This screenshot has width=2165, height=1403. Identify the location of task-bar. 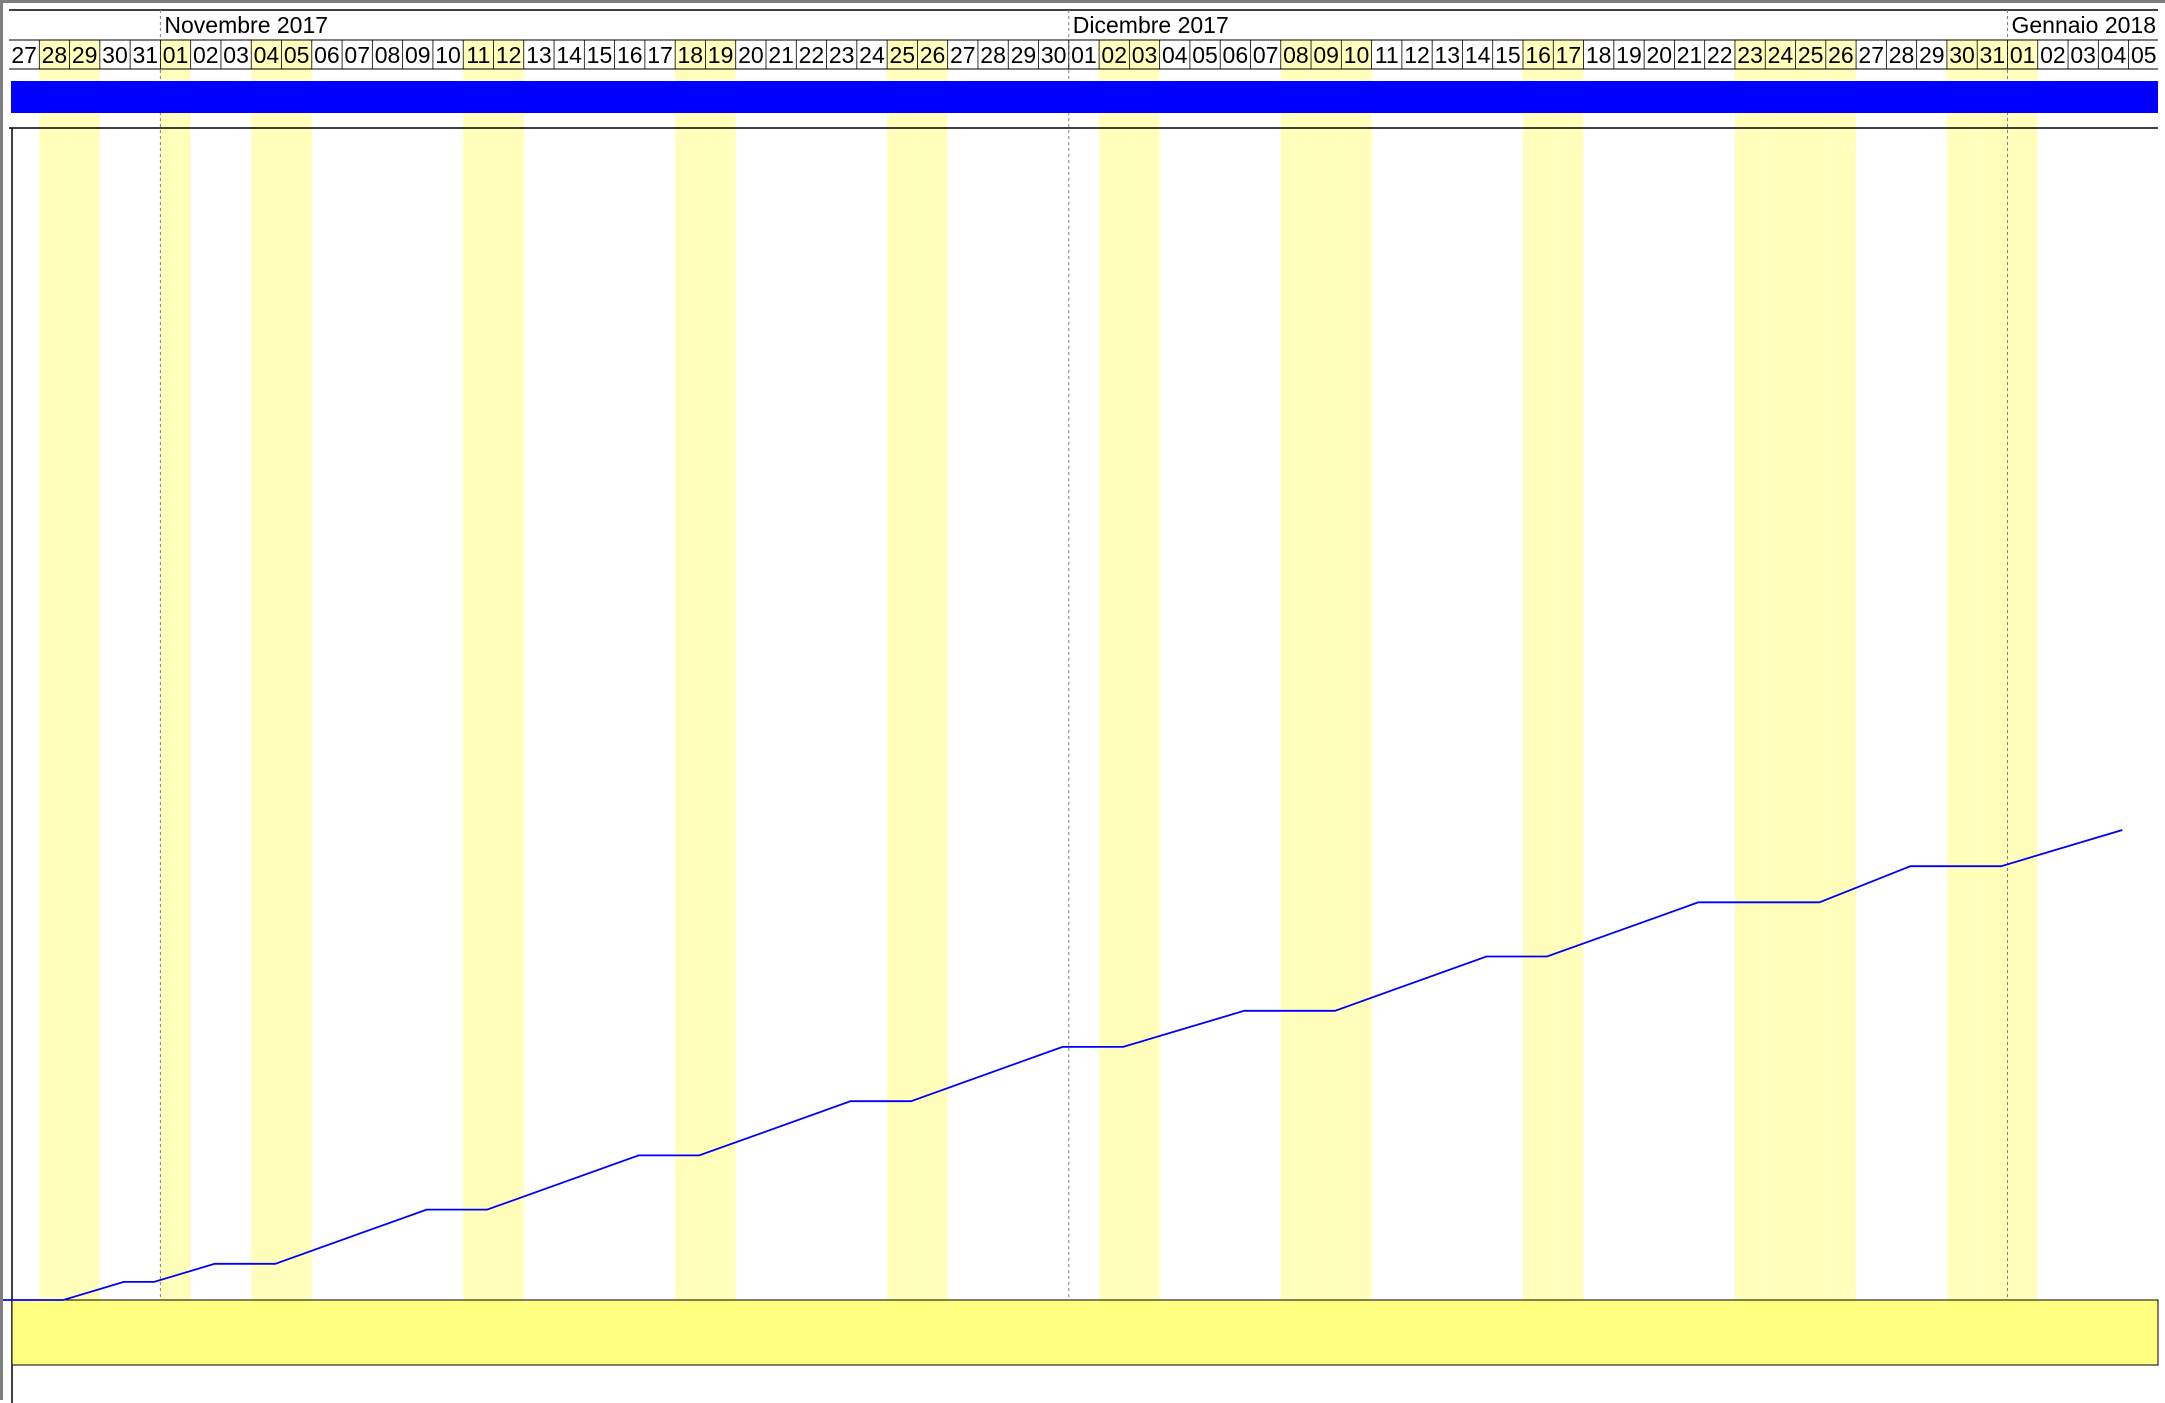
(1084, 97).